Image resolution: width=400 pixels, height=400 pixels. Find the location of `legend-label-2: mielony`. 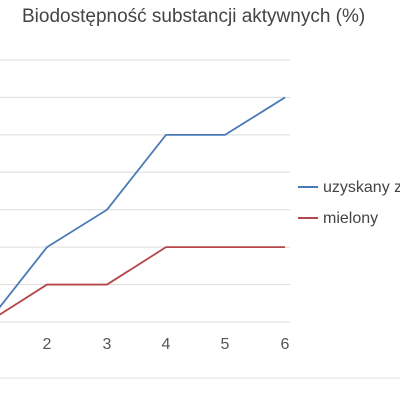

legend-label-2: mielony is located at coordinates (350, 218).